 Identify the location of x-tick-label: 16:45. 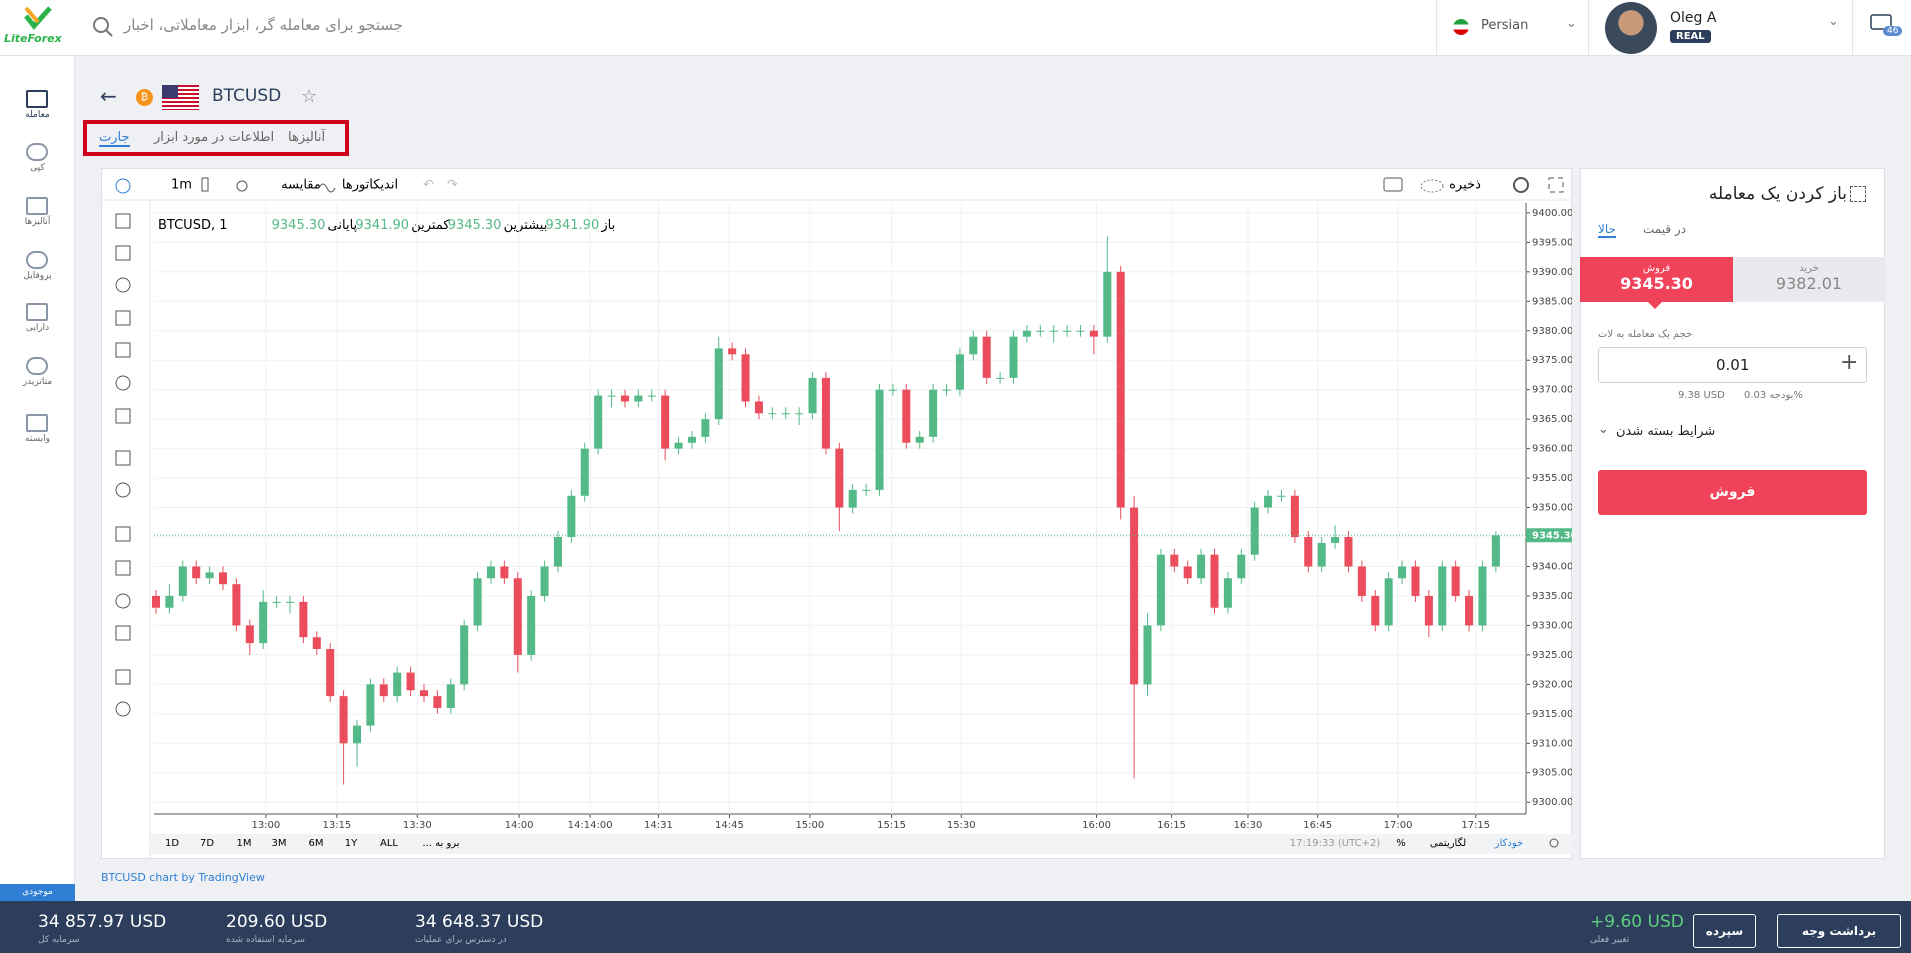
(1317, 825).